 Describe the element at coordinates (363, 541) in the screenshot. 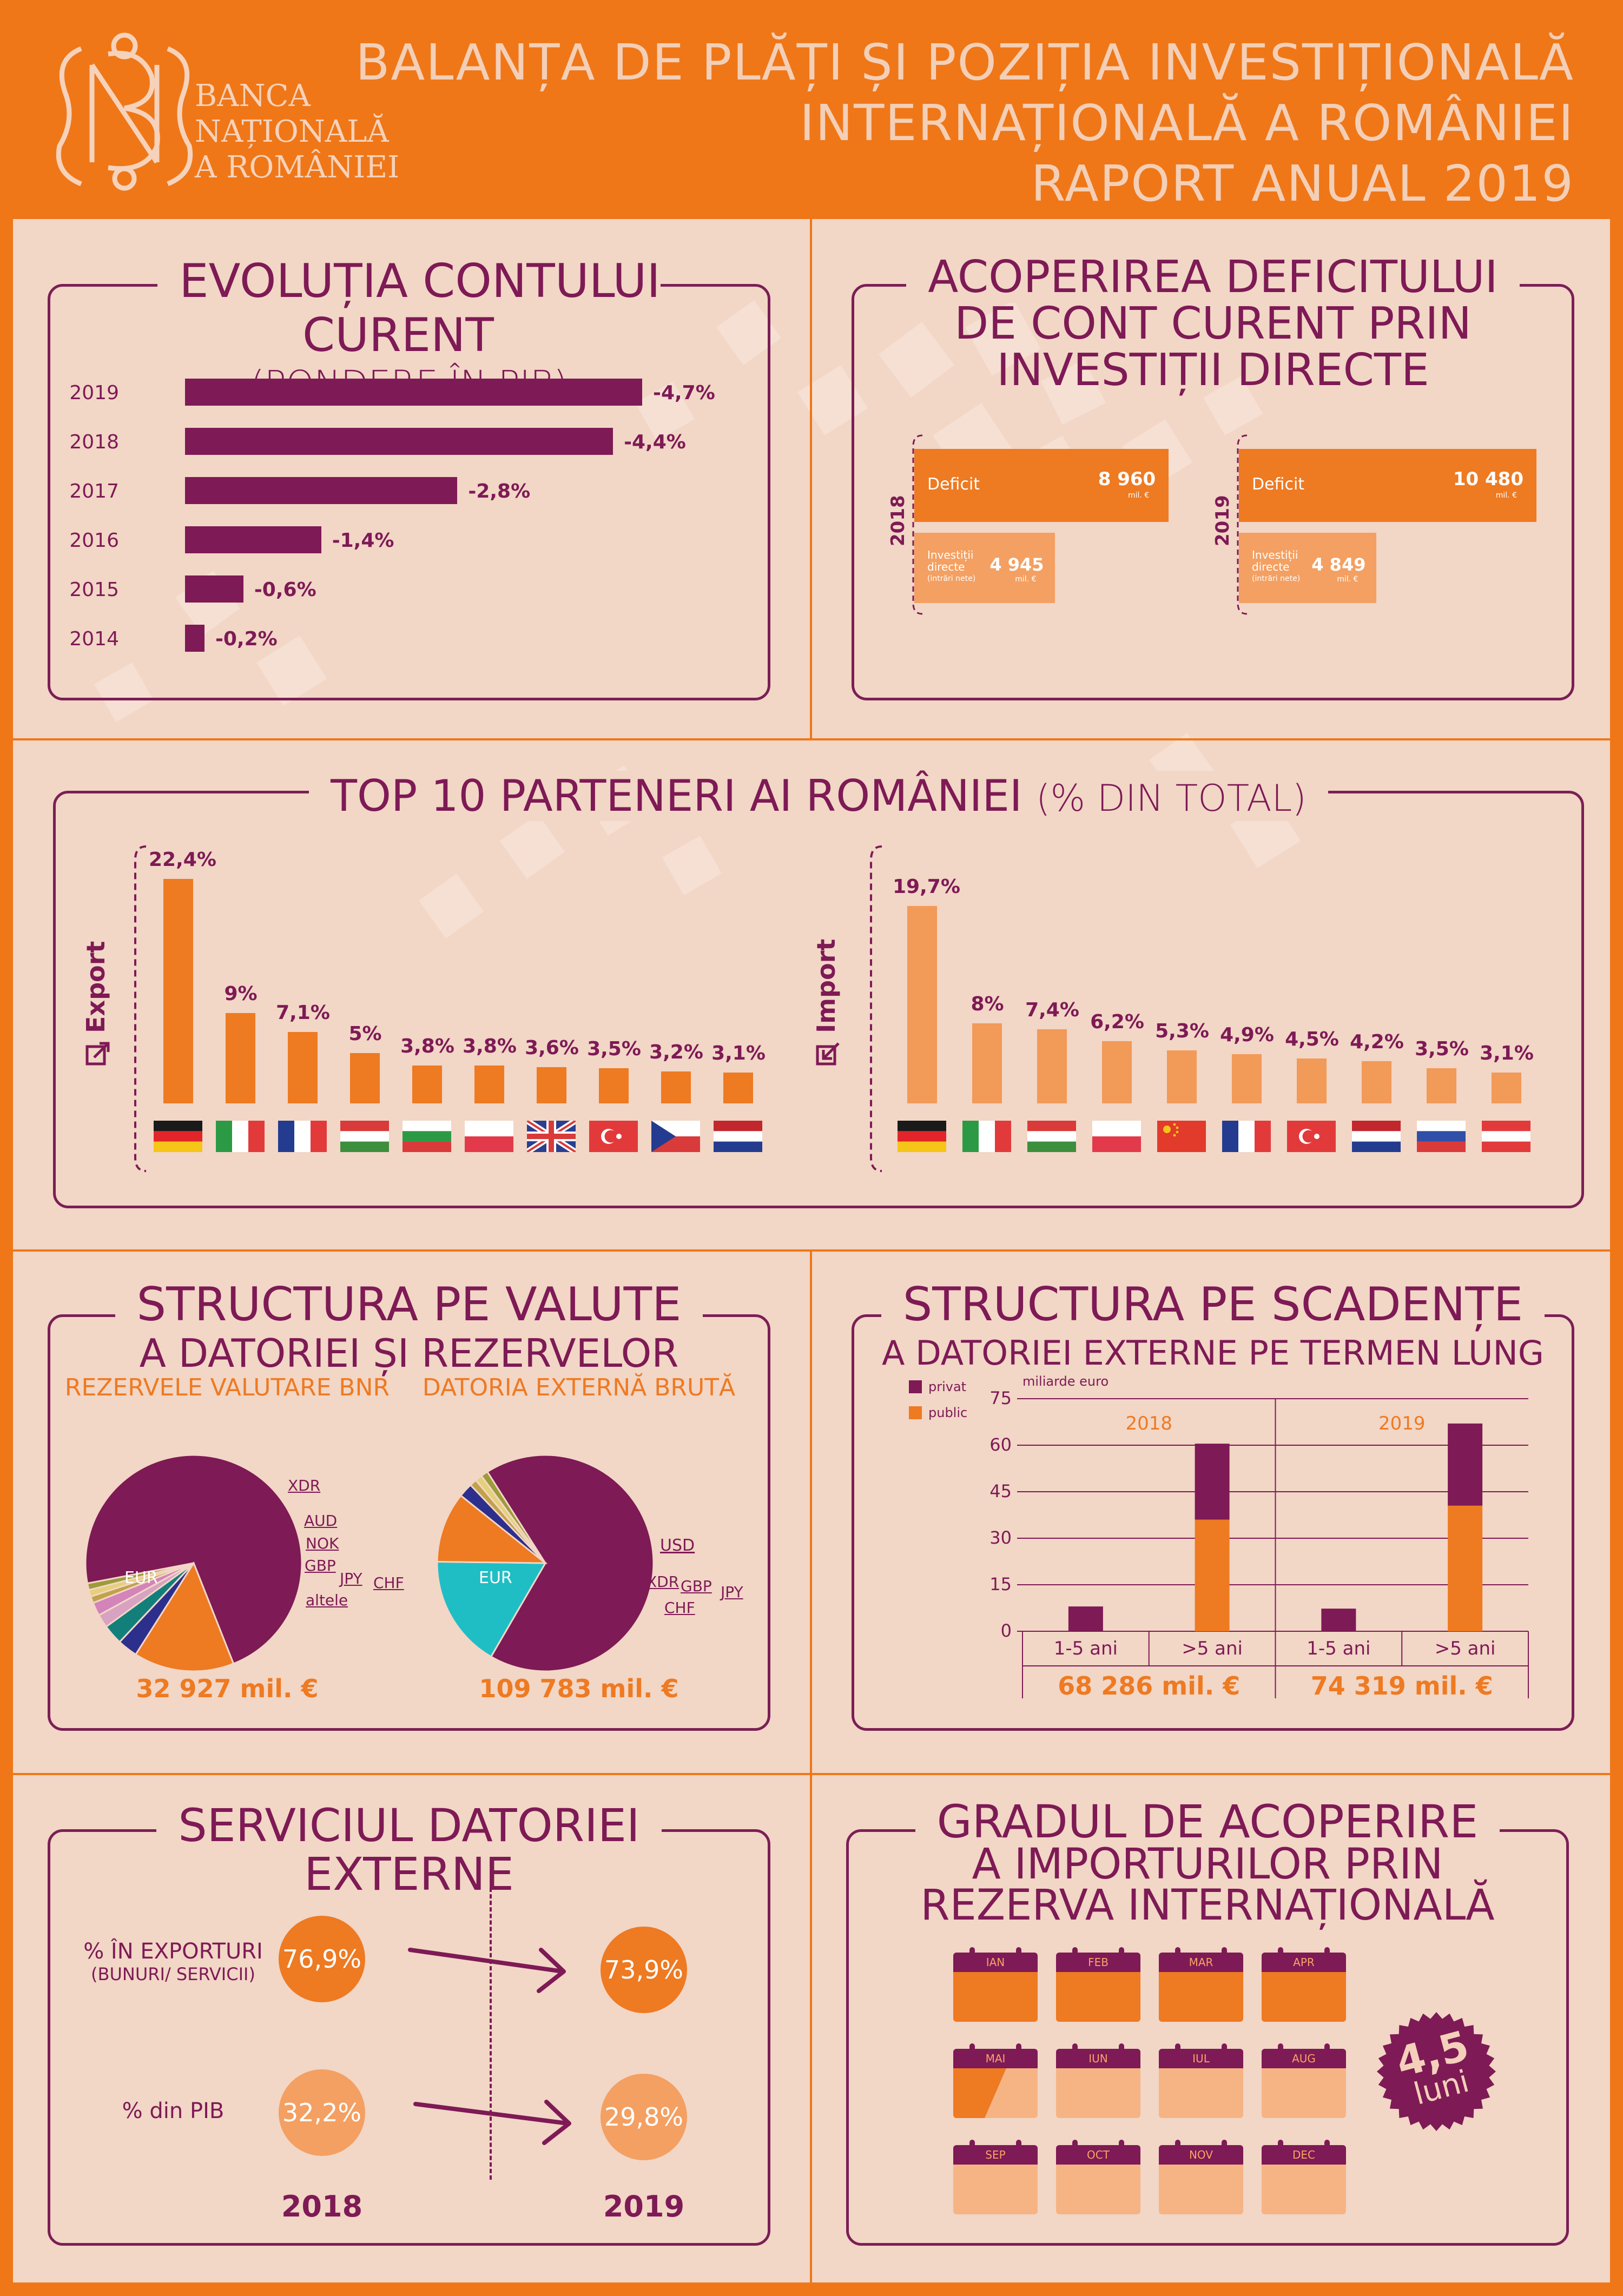

I see `ca-value-label: -1,4%` at that location.